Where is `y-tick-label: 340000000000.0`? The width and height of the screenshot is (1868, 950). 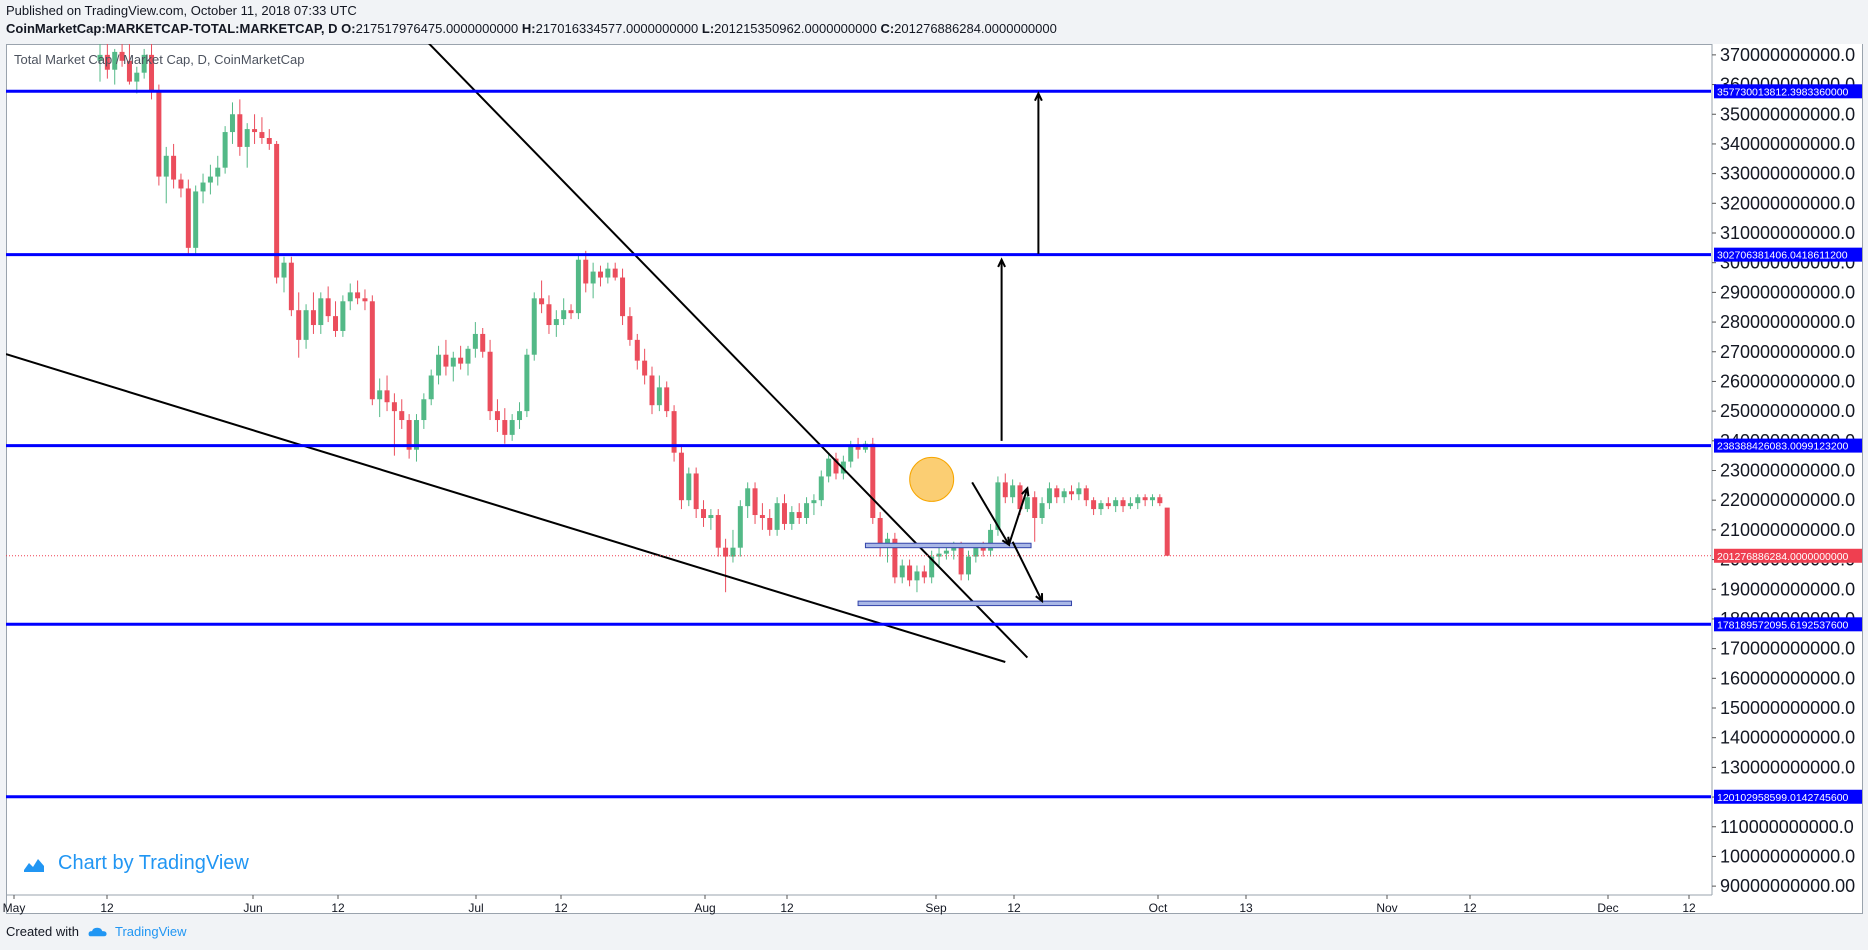 y-tick-label: 340000000000.0 is located at coordinates (1787, 144).